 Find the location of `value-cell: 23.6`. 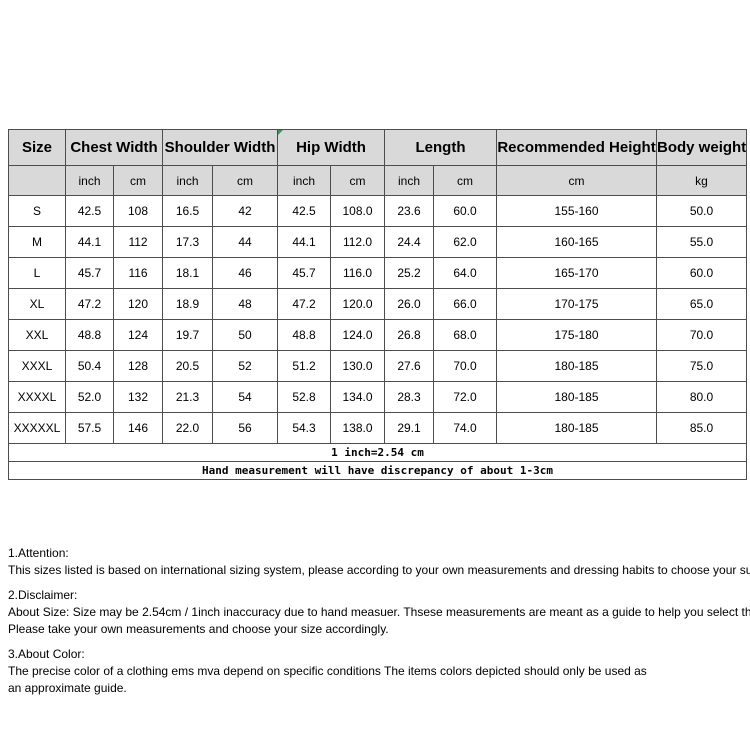

value-cell: 23.6 is located at coordinates (409, 211).